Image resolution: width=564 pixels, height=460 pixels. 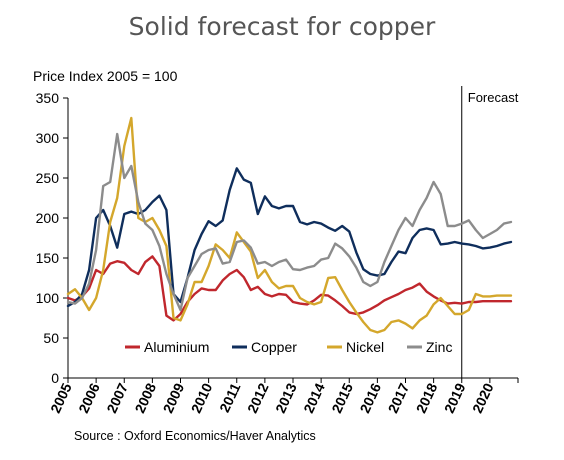 What do you see at coordinates (145, 397) in the screenshot?
I see `x-tick-label: 2008` at bounding box center [145, 397].